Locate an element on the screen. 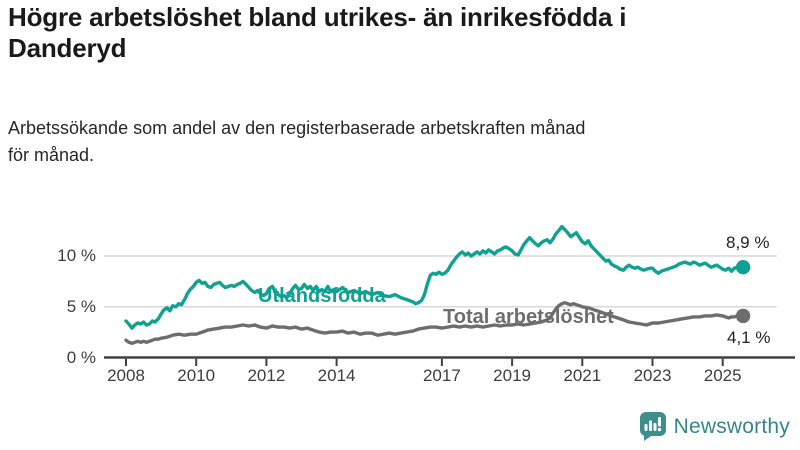 This screenshot has width=800, height=450. newsworthy-brand-text: Newsworthy is located at coordinates (731, 426).